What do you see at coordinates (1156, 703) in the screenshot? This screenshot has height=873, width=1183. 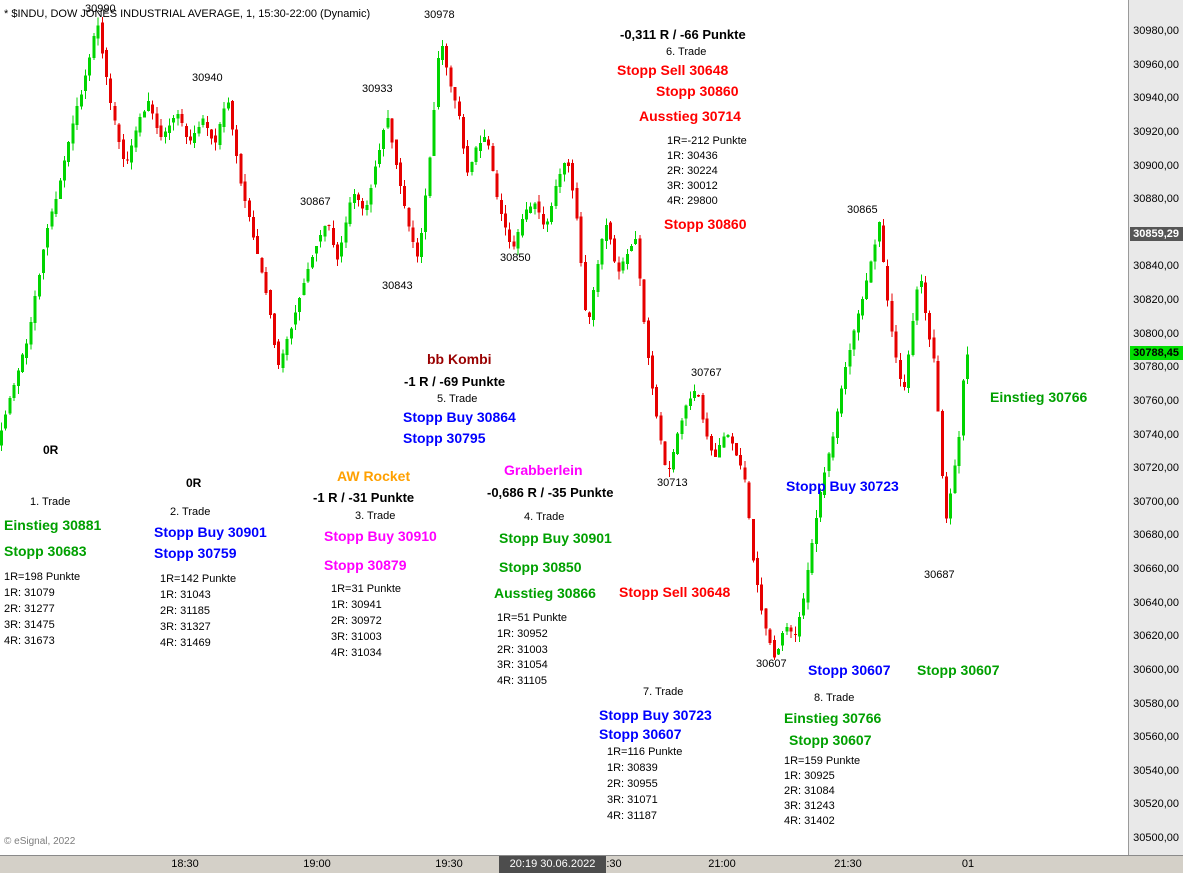 I see `price-tick-label: 30580,00` at bounding box center [1156, 703].